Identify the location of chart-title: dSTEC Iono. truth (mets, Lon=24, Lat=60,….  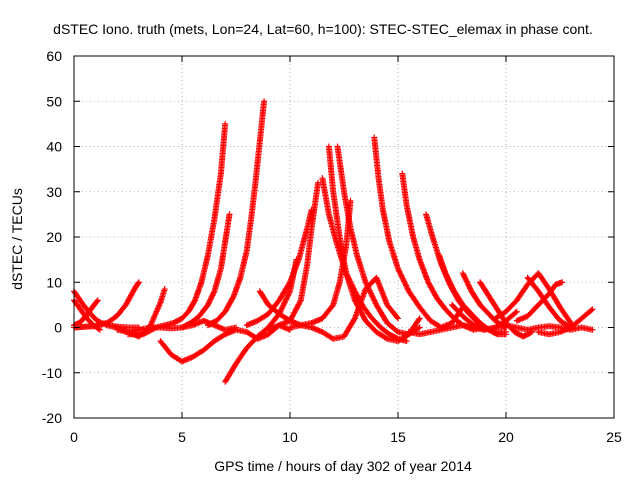
(323, 29).